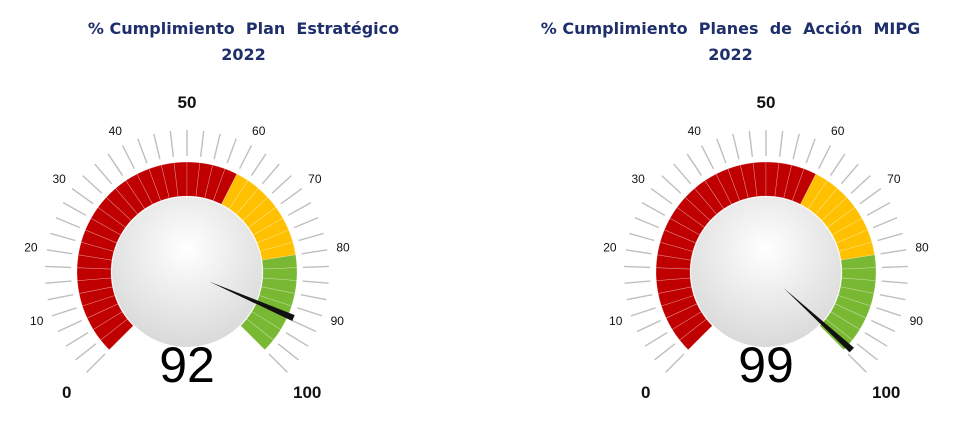 The width and height of the screenshot is (974, 422). What do you see at coordinates (695, 131) in the screenshot?
I see `scale-tick-label: 40` at bounding box center [695, 131].